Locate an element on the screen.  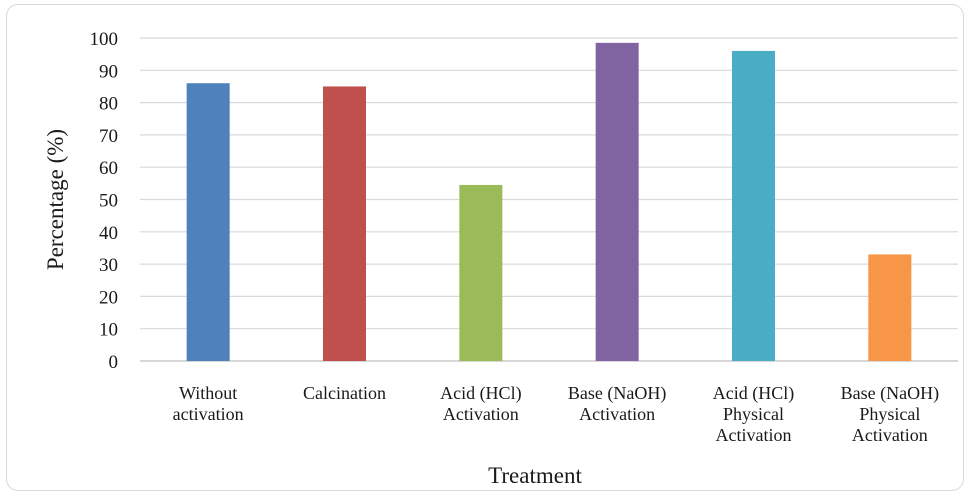
y-tick-label: 30 is located at coordinates (108, 265).